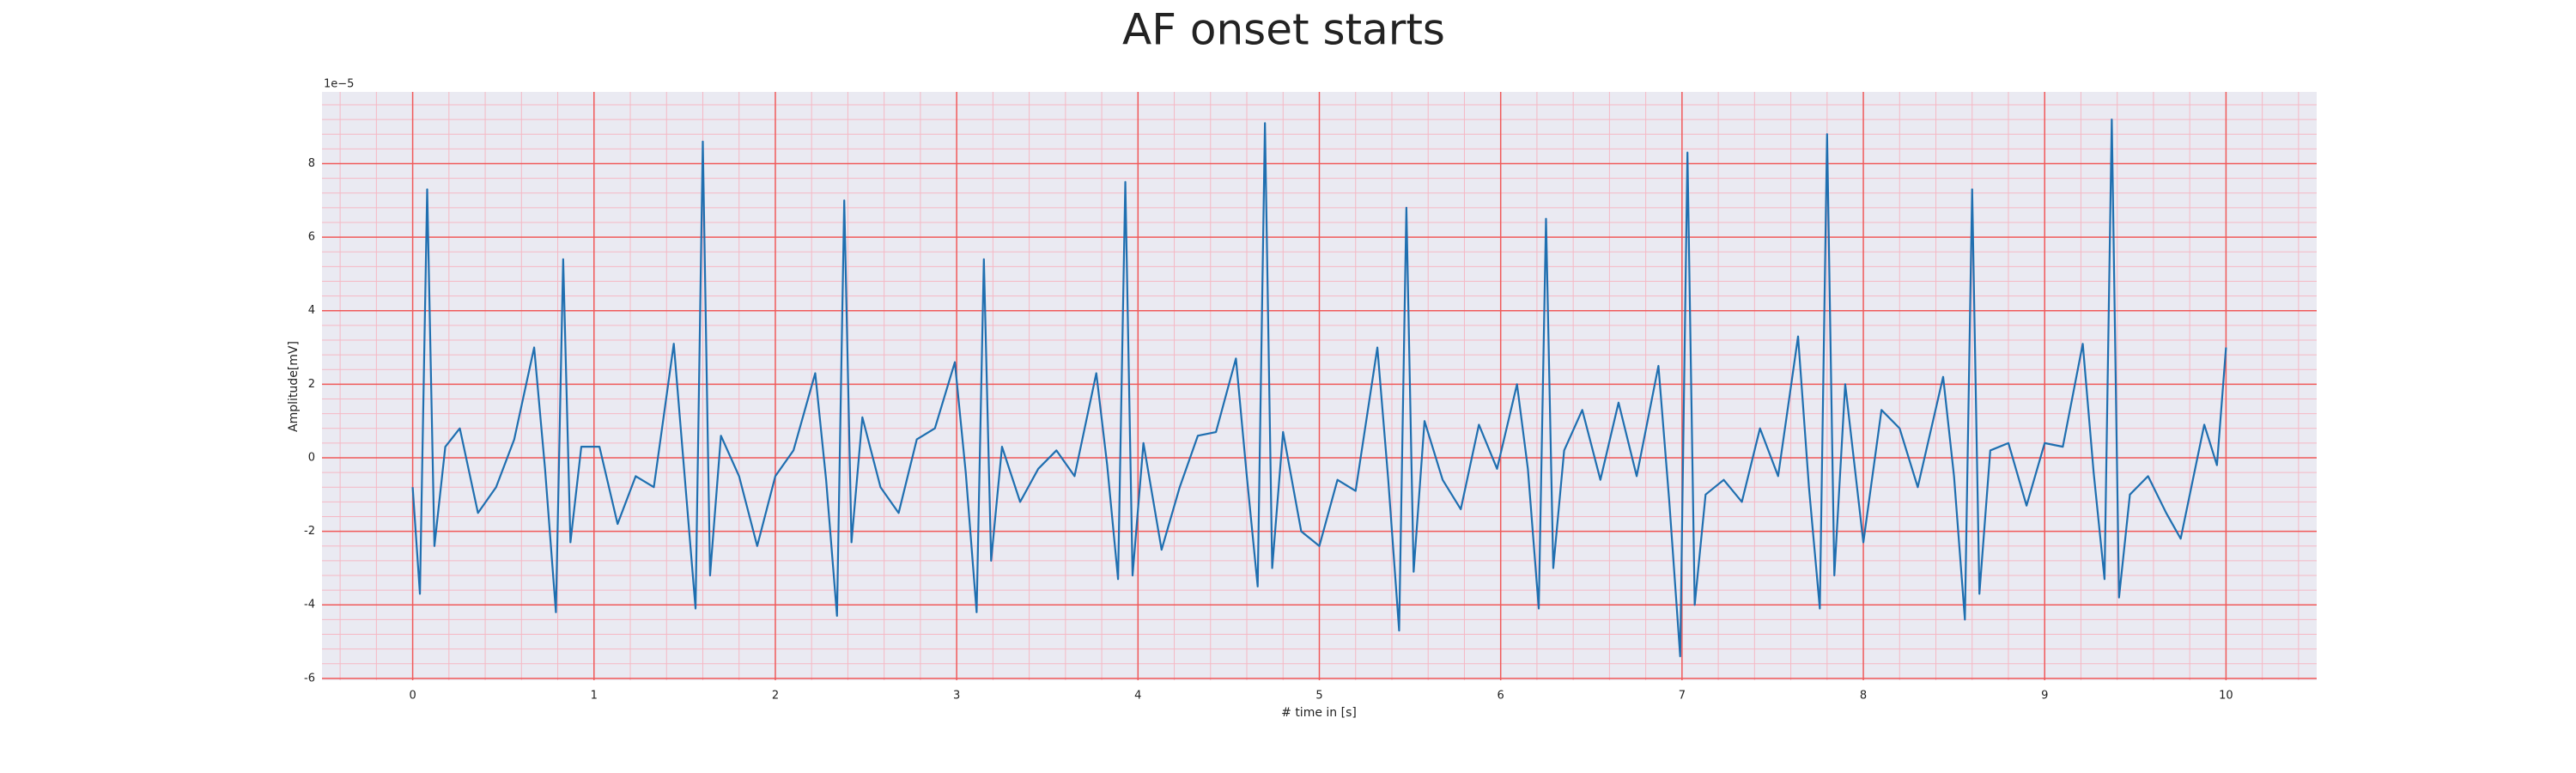  Describe the element at coordinates (1319, 696) in the screenshot. I see `x-tick-label: 5` at that location.